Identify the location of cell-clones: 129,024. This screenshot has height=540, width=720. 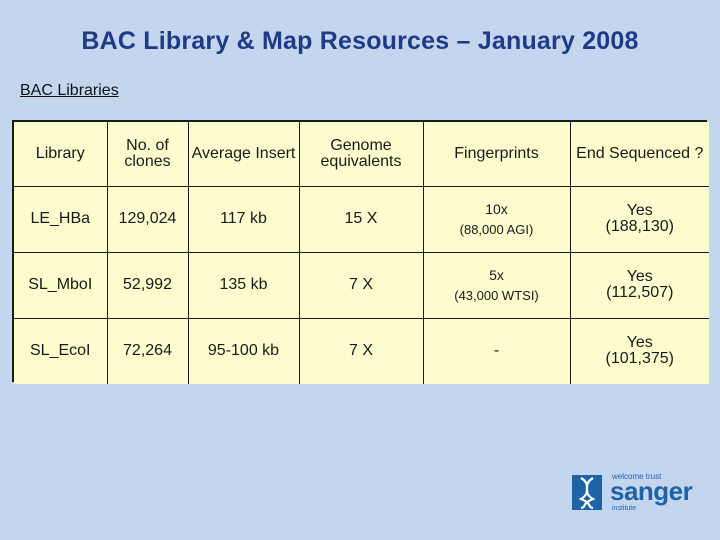
(147, 219).